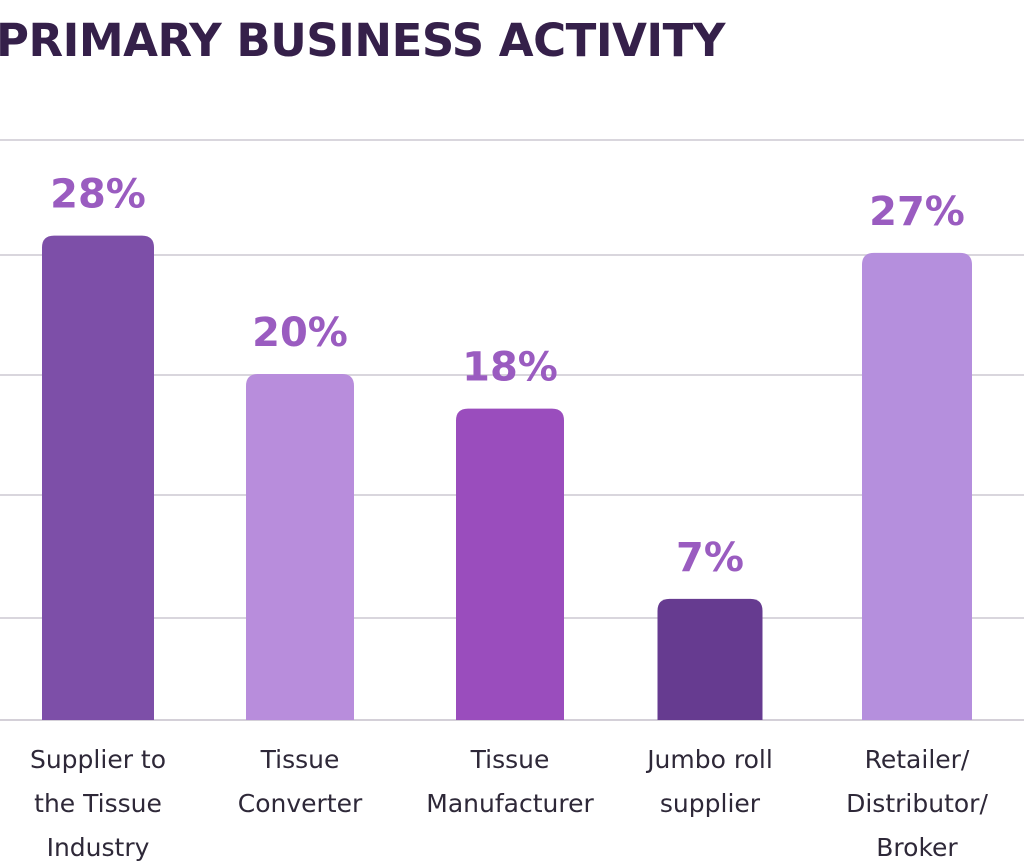 The height and width of the screenshot is (867, 1024). Describe the element at coordinates (362, 40) in the screenshot. I see `chart-title: PRIMARY BUSINESS ACTIVITY` at that location.